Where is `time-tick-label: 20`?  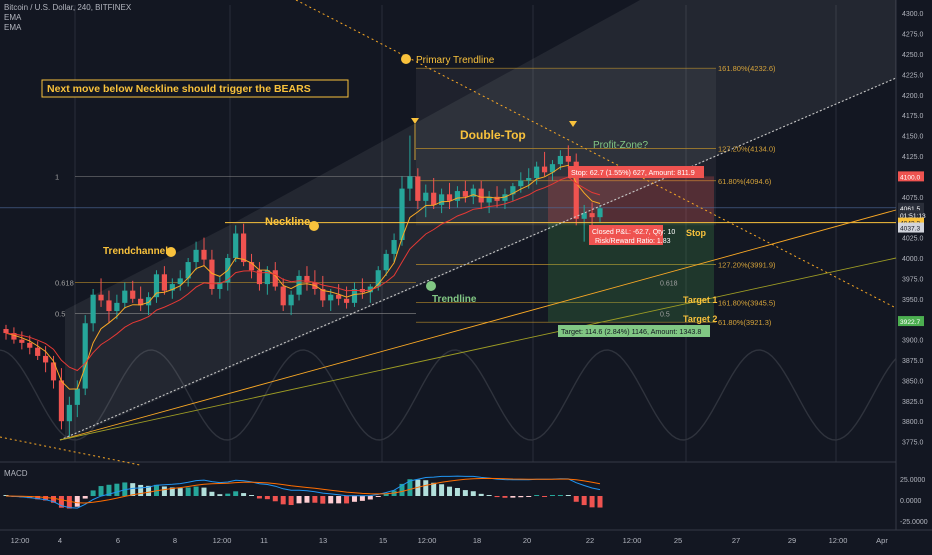
time-tick-label: 20 is located at coordinates (527, 540).